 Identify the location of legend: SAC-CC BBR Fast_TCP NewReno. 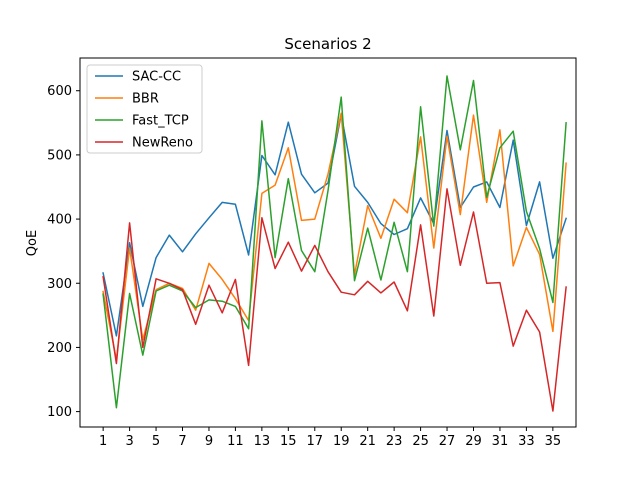
(144, 109).